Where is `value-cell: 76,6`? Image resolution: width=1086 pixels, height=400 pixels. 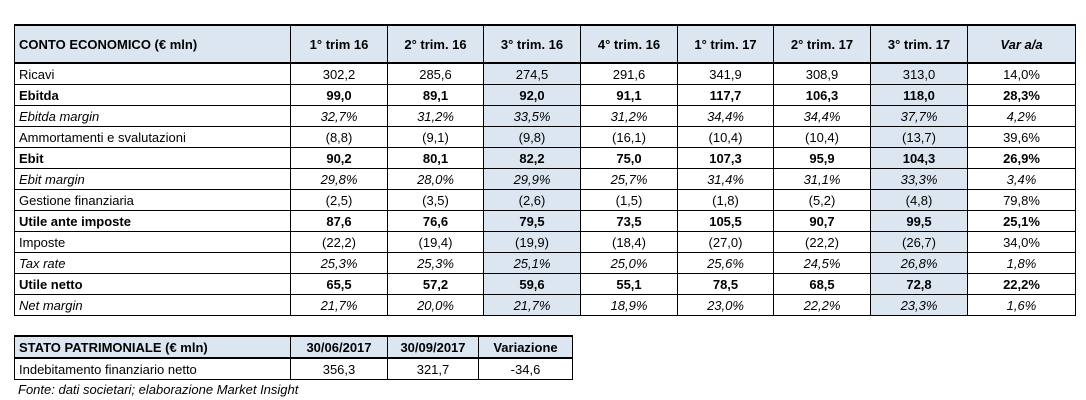 value-cell: 76,6 is located at coordinates (435, 221).